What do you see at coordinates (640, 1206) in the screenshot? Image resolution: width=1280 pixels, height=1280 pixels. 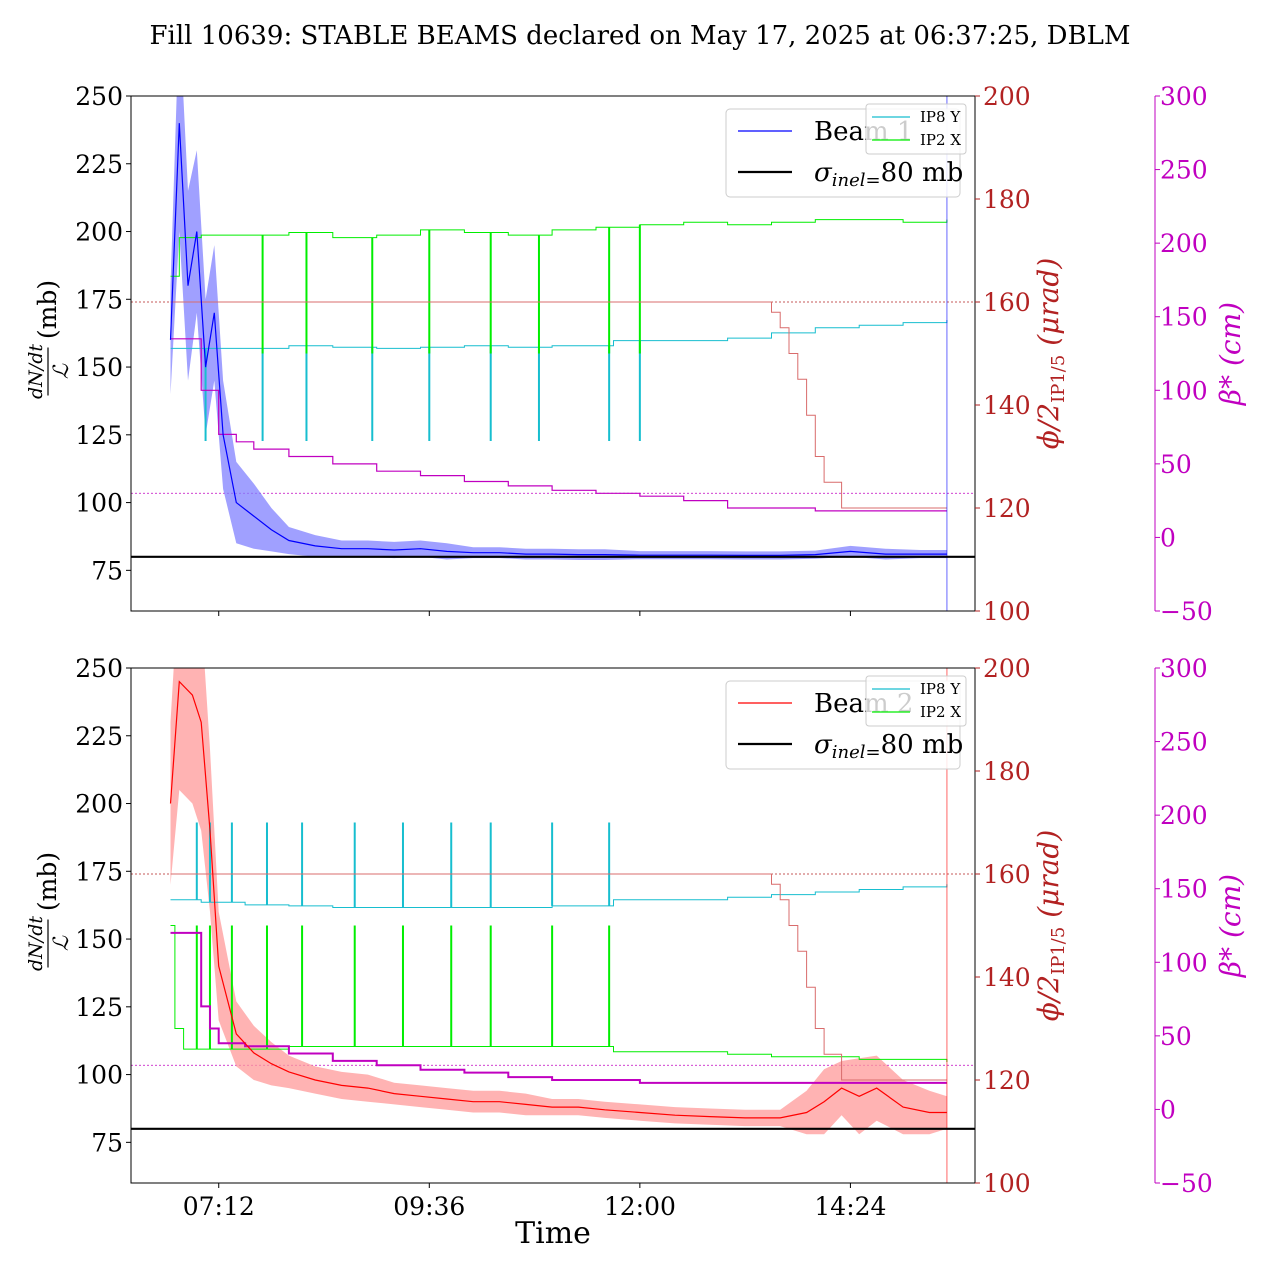 I see `x-tick-label: 12:00` at bounding box center [640, 1206].